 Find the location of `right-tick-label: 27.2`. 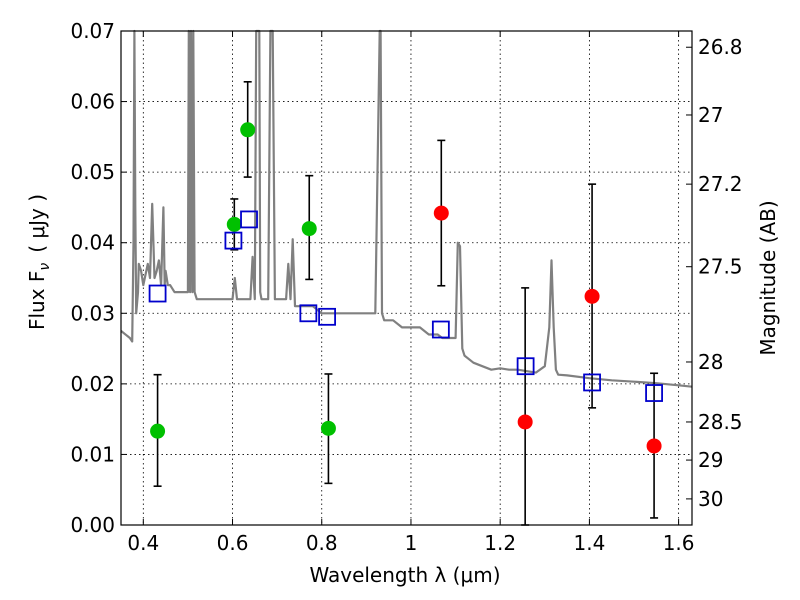

right-tick-label: 27.2 is located at coordinates (720, 184).